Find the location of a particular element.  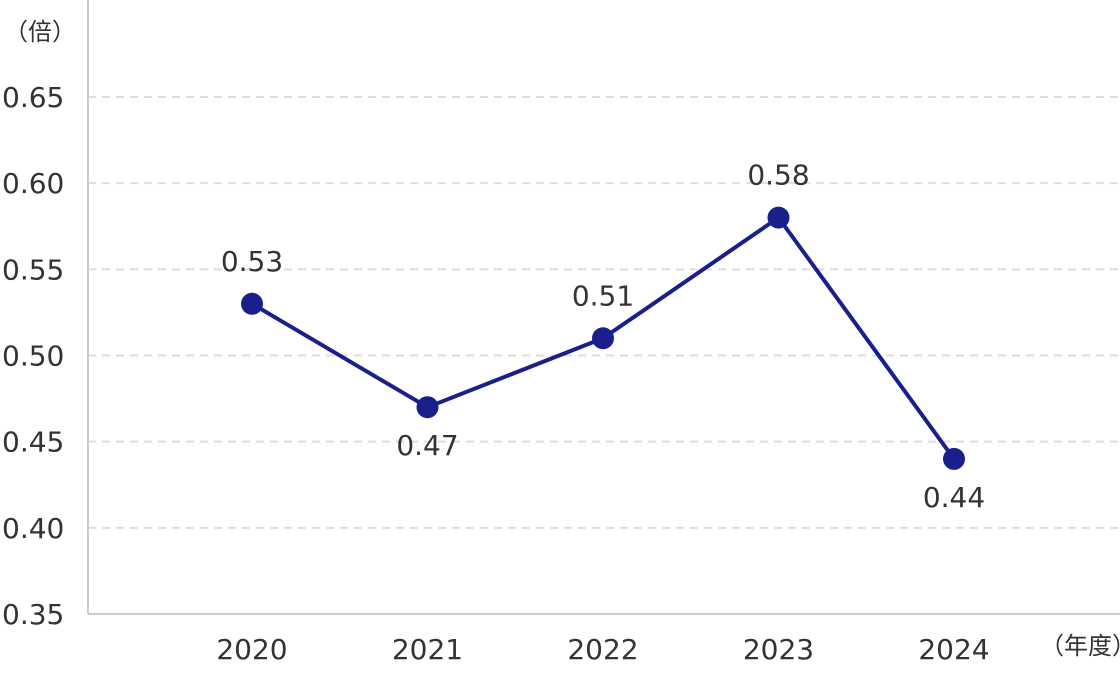

data-label: 0.47 is located at coordinates (427, 445).